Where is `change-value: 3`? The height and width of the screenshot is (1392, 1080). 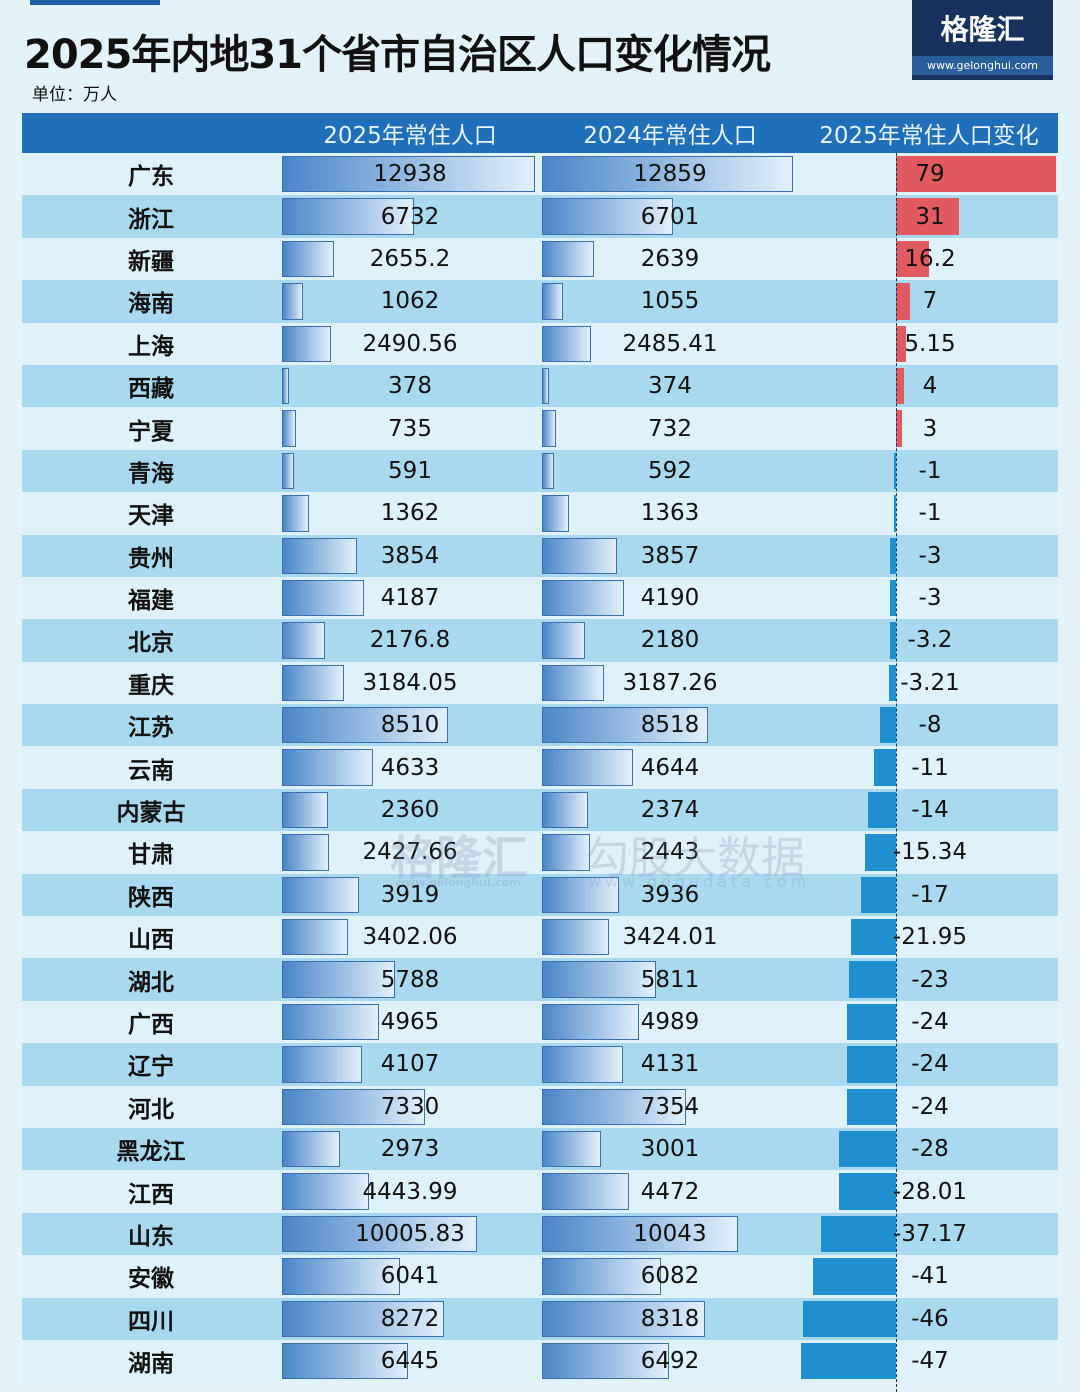
change-value: 3 is located at coordinates (930, 428).